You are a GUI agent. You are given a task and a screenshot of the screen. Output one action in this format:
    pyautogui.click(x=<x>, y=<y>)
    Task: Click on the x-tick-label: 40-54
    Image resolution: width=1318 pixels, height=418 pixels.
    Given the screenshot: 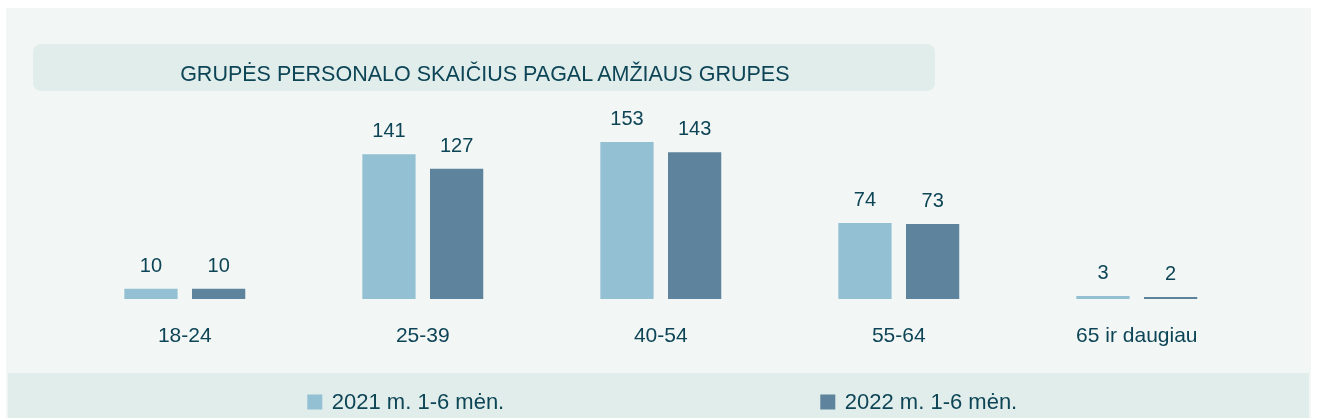 What is the action you would take?
    pyautogui.click(x=660, y=334)
    